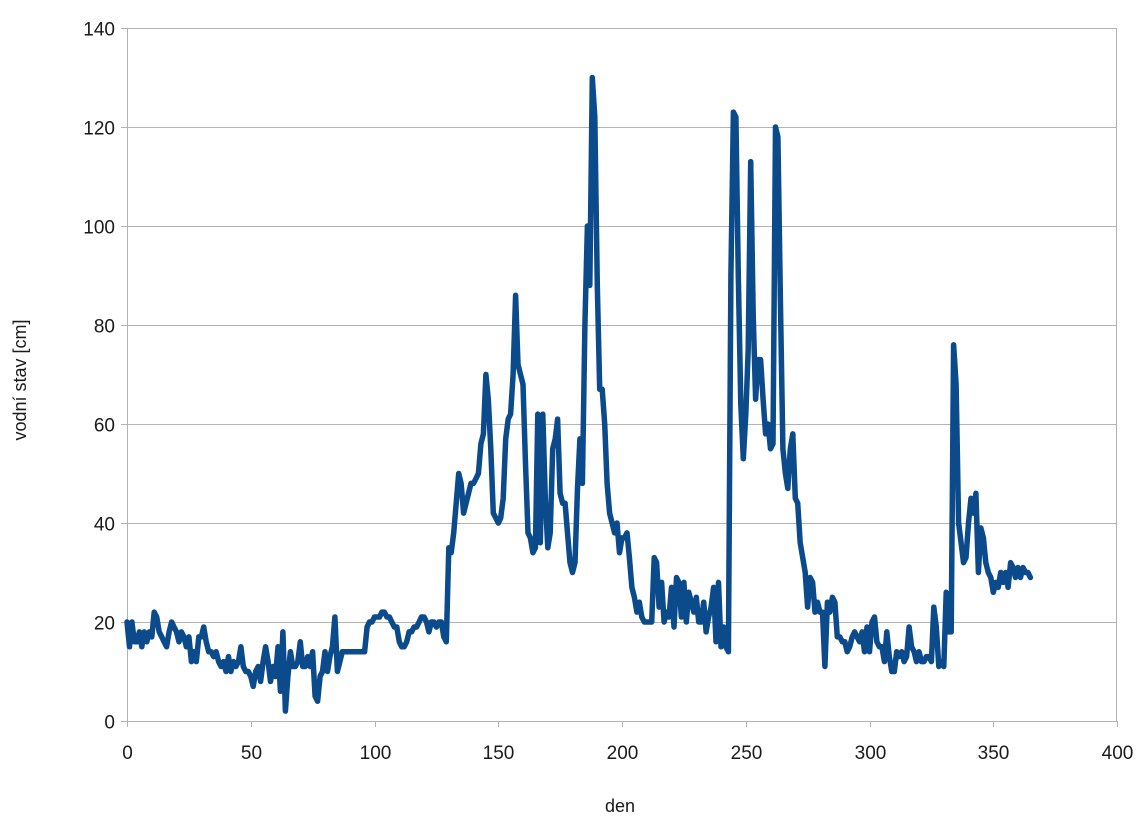 Image resolution: width=1143 pixels, height=819 pixels. What do you see at coordinates (99, 30) in the screenshot?
I see `y-tick-label: 140` at bounding box center [99, 30].